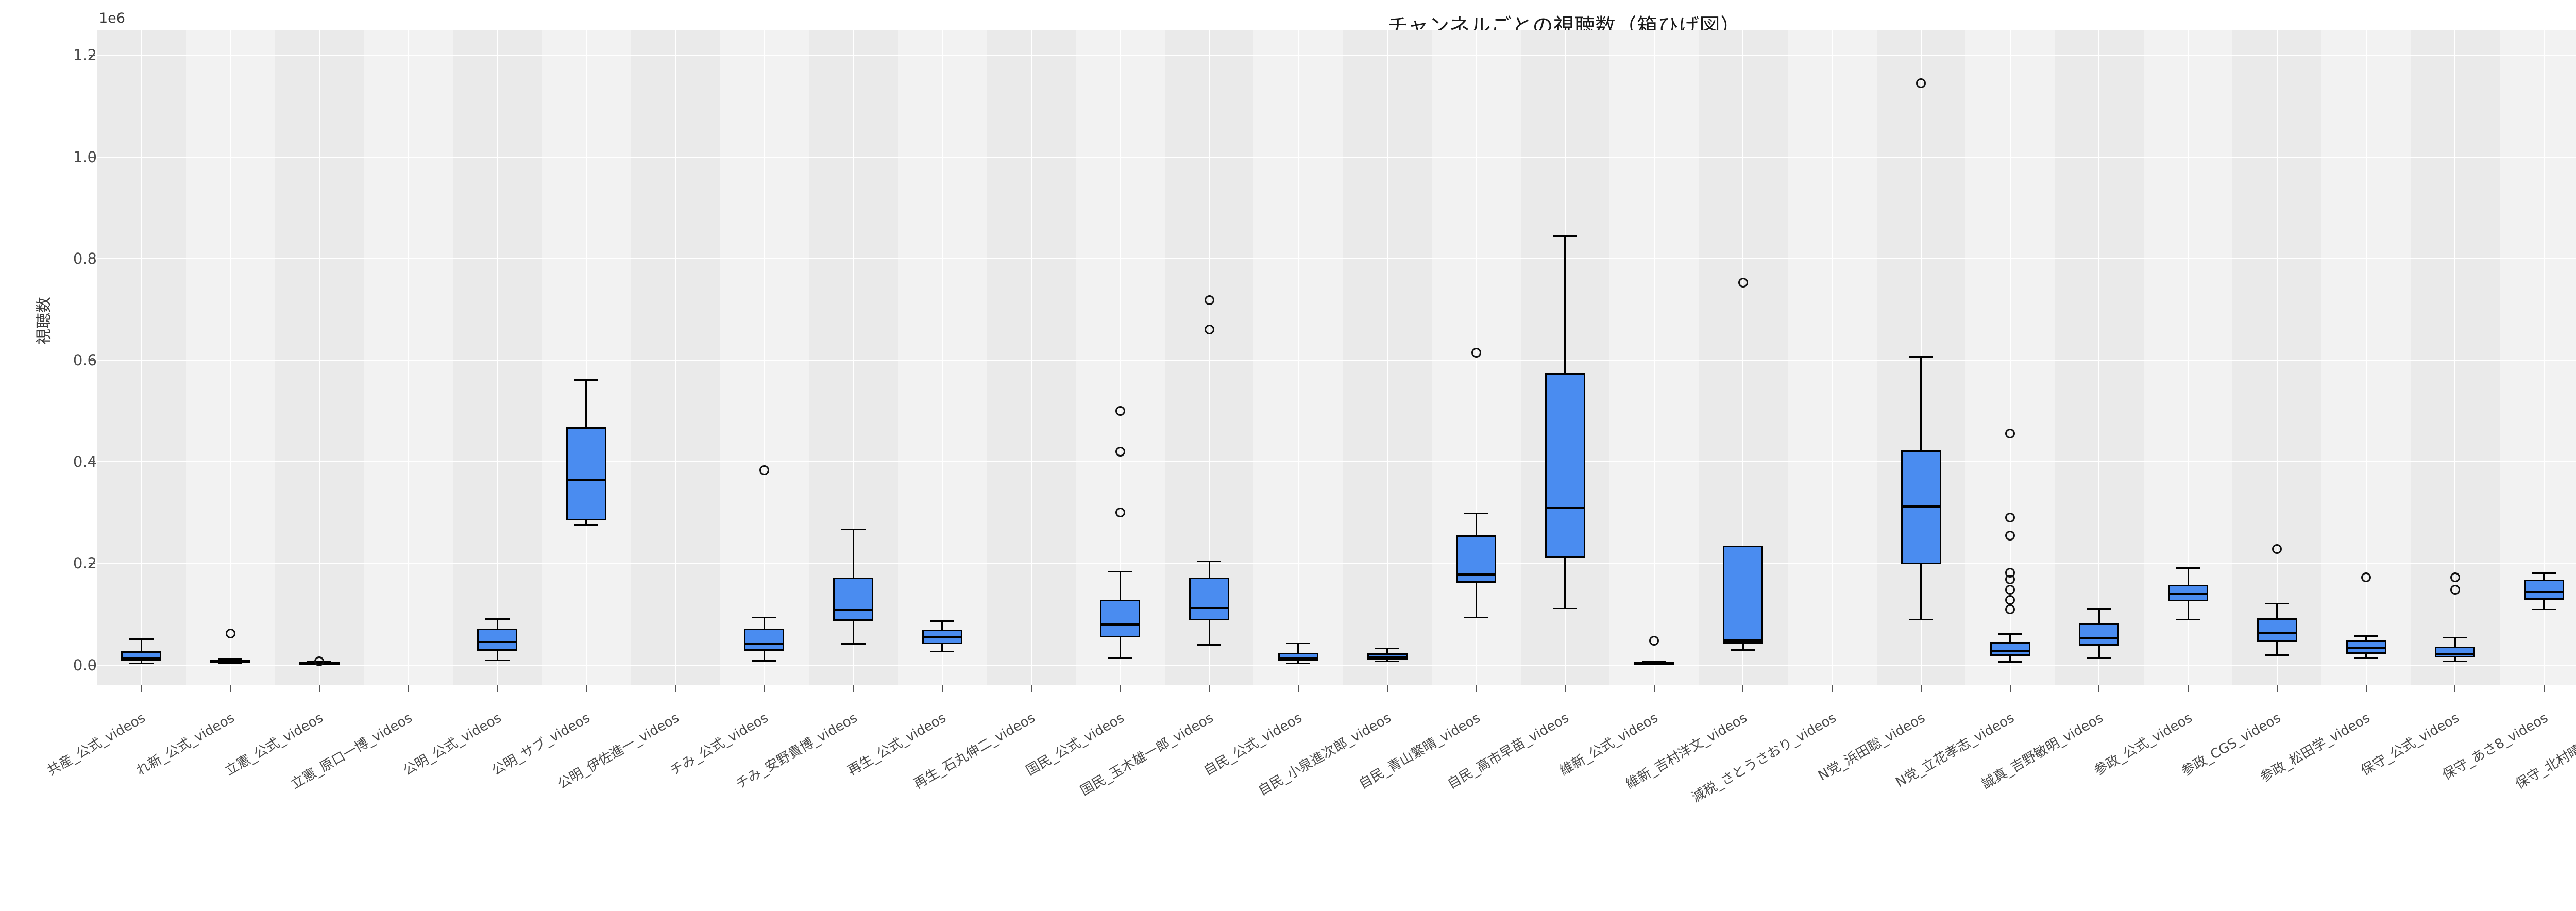 This screenshot has height=911, width=2576. Describe the element at coordinates (85, 258) in the screenshot. I see `y-tick-label: 0.8` at that location.